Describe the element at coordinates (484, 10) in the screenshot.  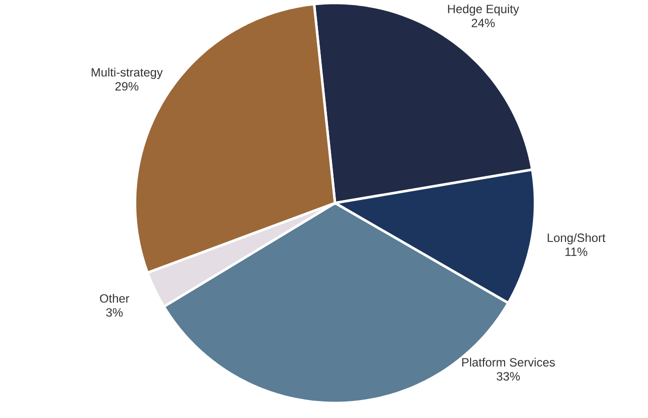
I see `slice-label: Hedge Equity` at that location.